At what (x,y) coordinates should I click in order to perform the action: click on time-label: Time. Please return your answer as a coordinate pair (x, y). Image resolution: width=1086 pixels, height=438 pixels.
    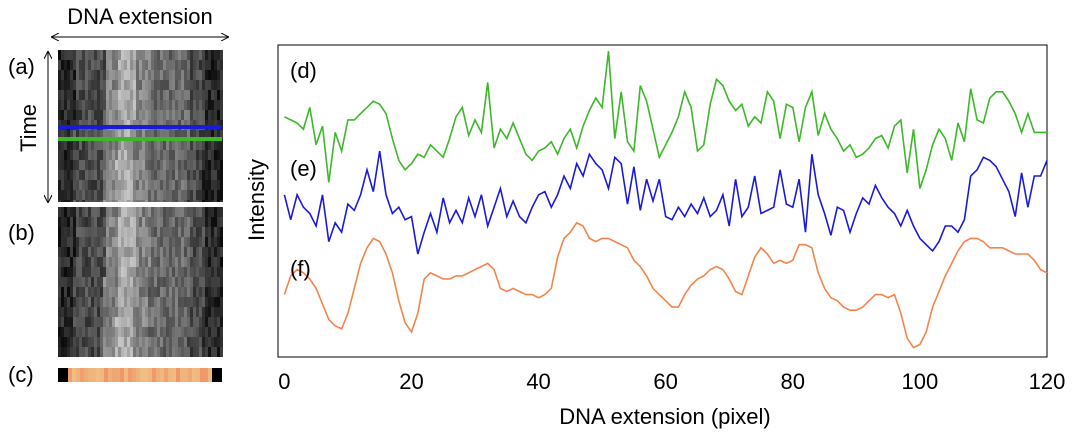
    Looking at the image, I should click on (28, 128).